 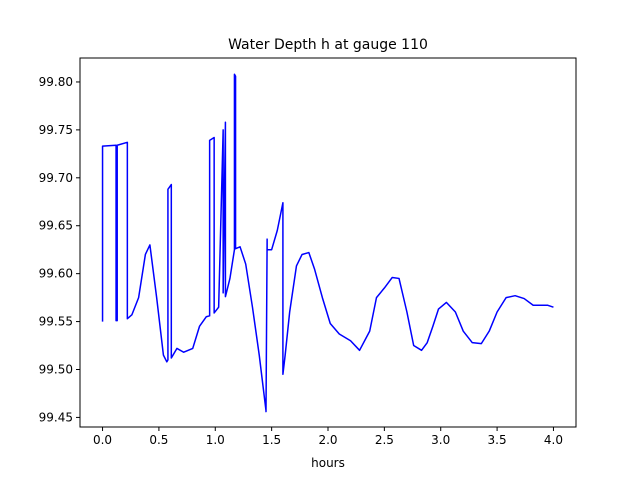 What do you see at coordinates (102, 440) in the screenshot?
I see `x-tick-label: 0.0` at bounding box center [102, 440].